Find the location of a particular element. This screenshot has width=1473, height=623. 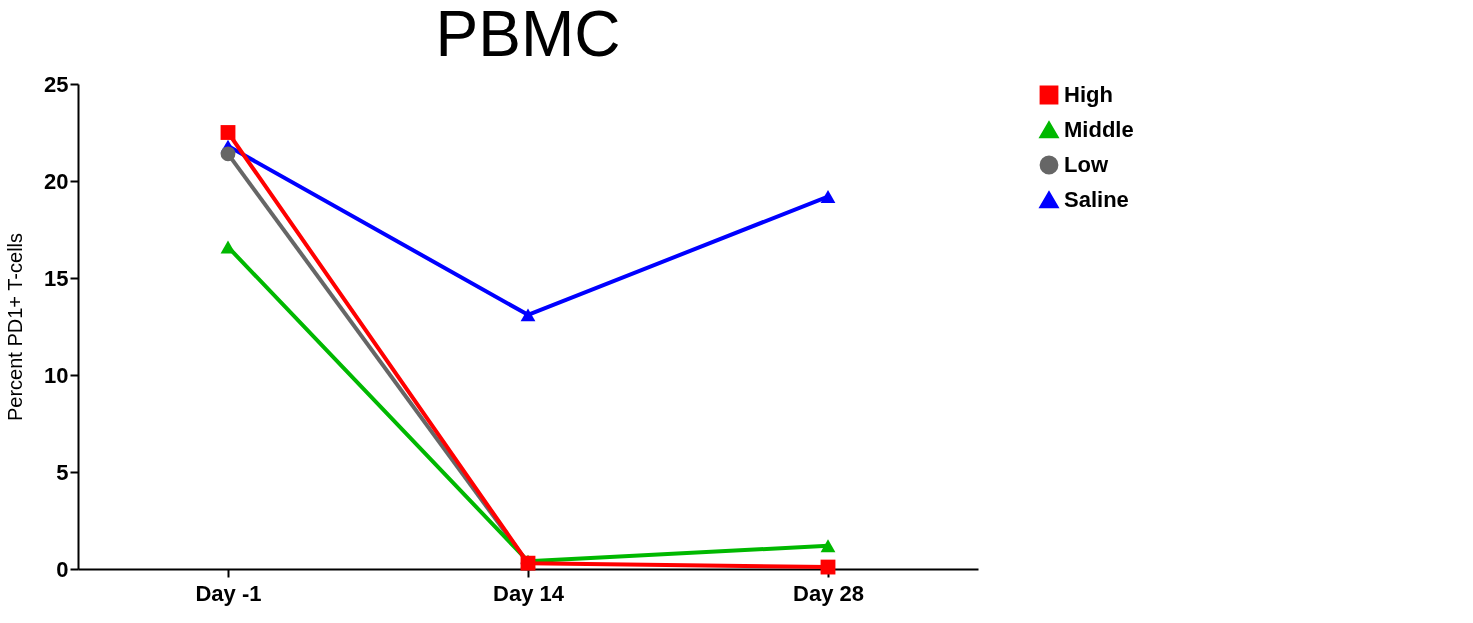

y-tick-label: 20 is located at coordinates (56, 181).